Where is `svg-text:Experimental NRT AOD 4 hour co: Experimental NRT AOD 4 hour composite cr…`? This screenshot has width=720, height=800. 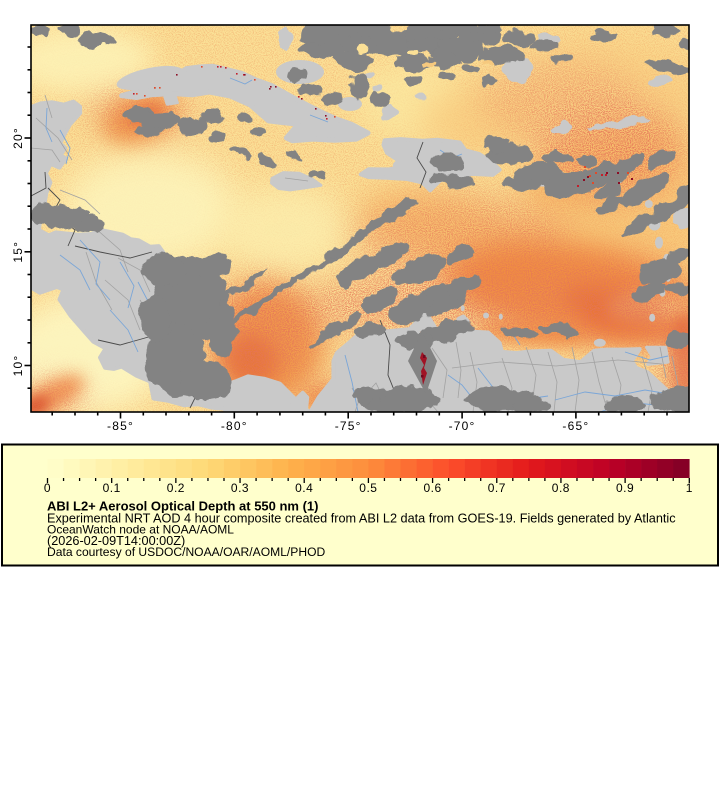
svg-text:Experimental NRT AOD 4 hour co: Experimental NRT AOD 4 hour composite cr… is located at coordinates (361, 519).